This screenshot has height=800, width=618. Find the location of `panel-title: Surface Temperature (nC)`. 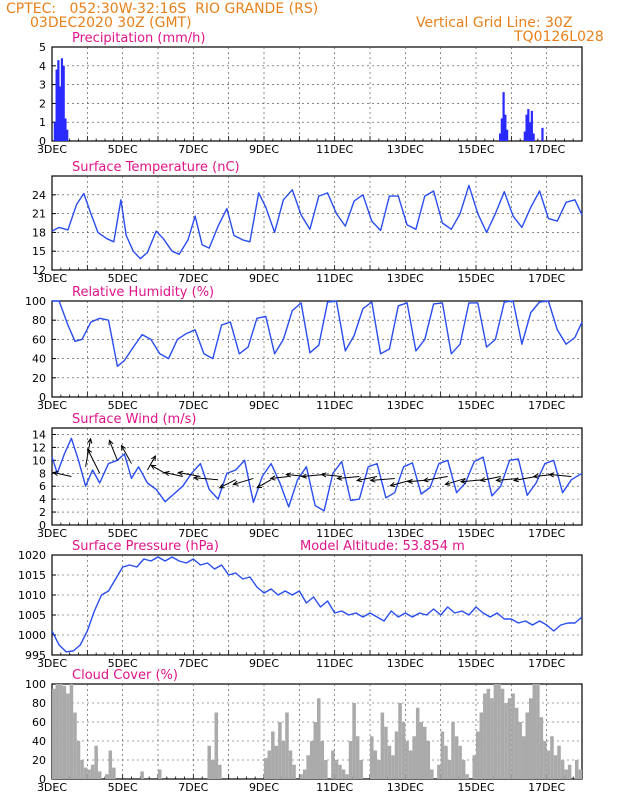

panel-title: Surface Temperature (nC) is located at coordinates (156, 167).